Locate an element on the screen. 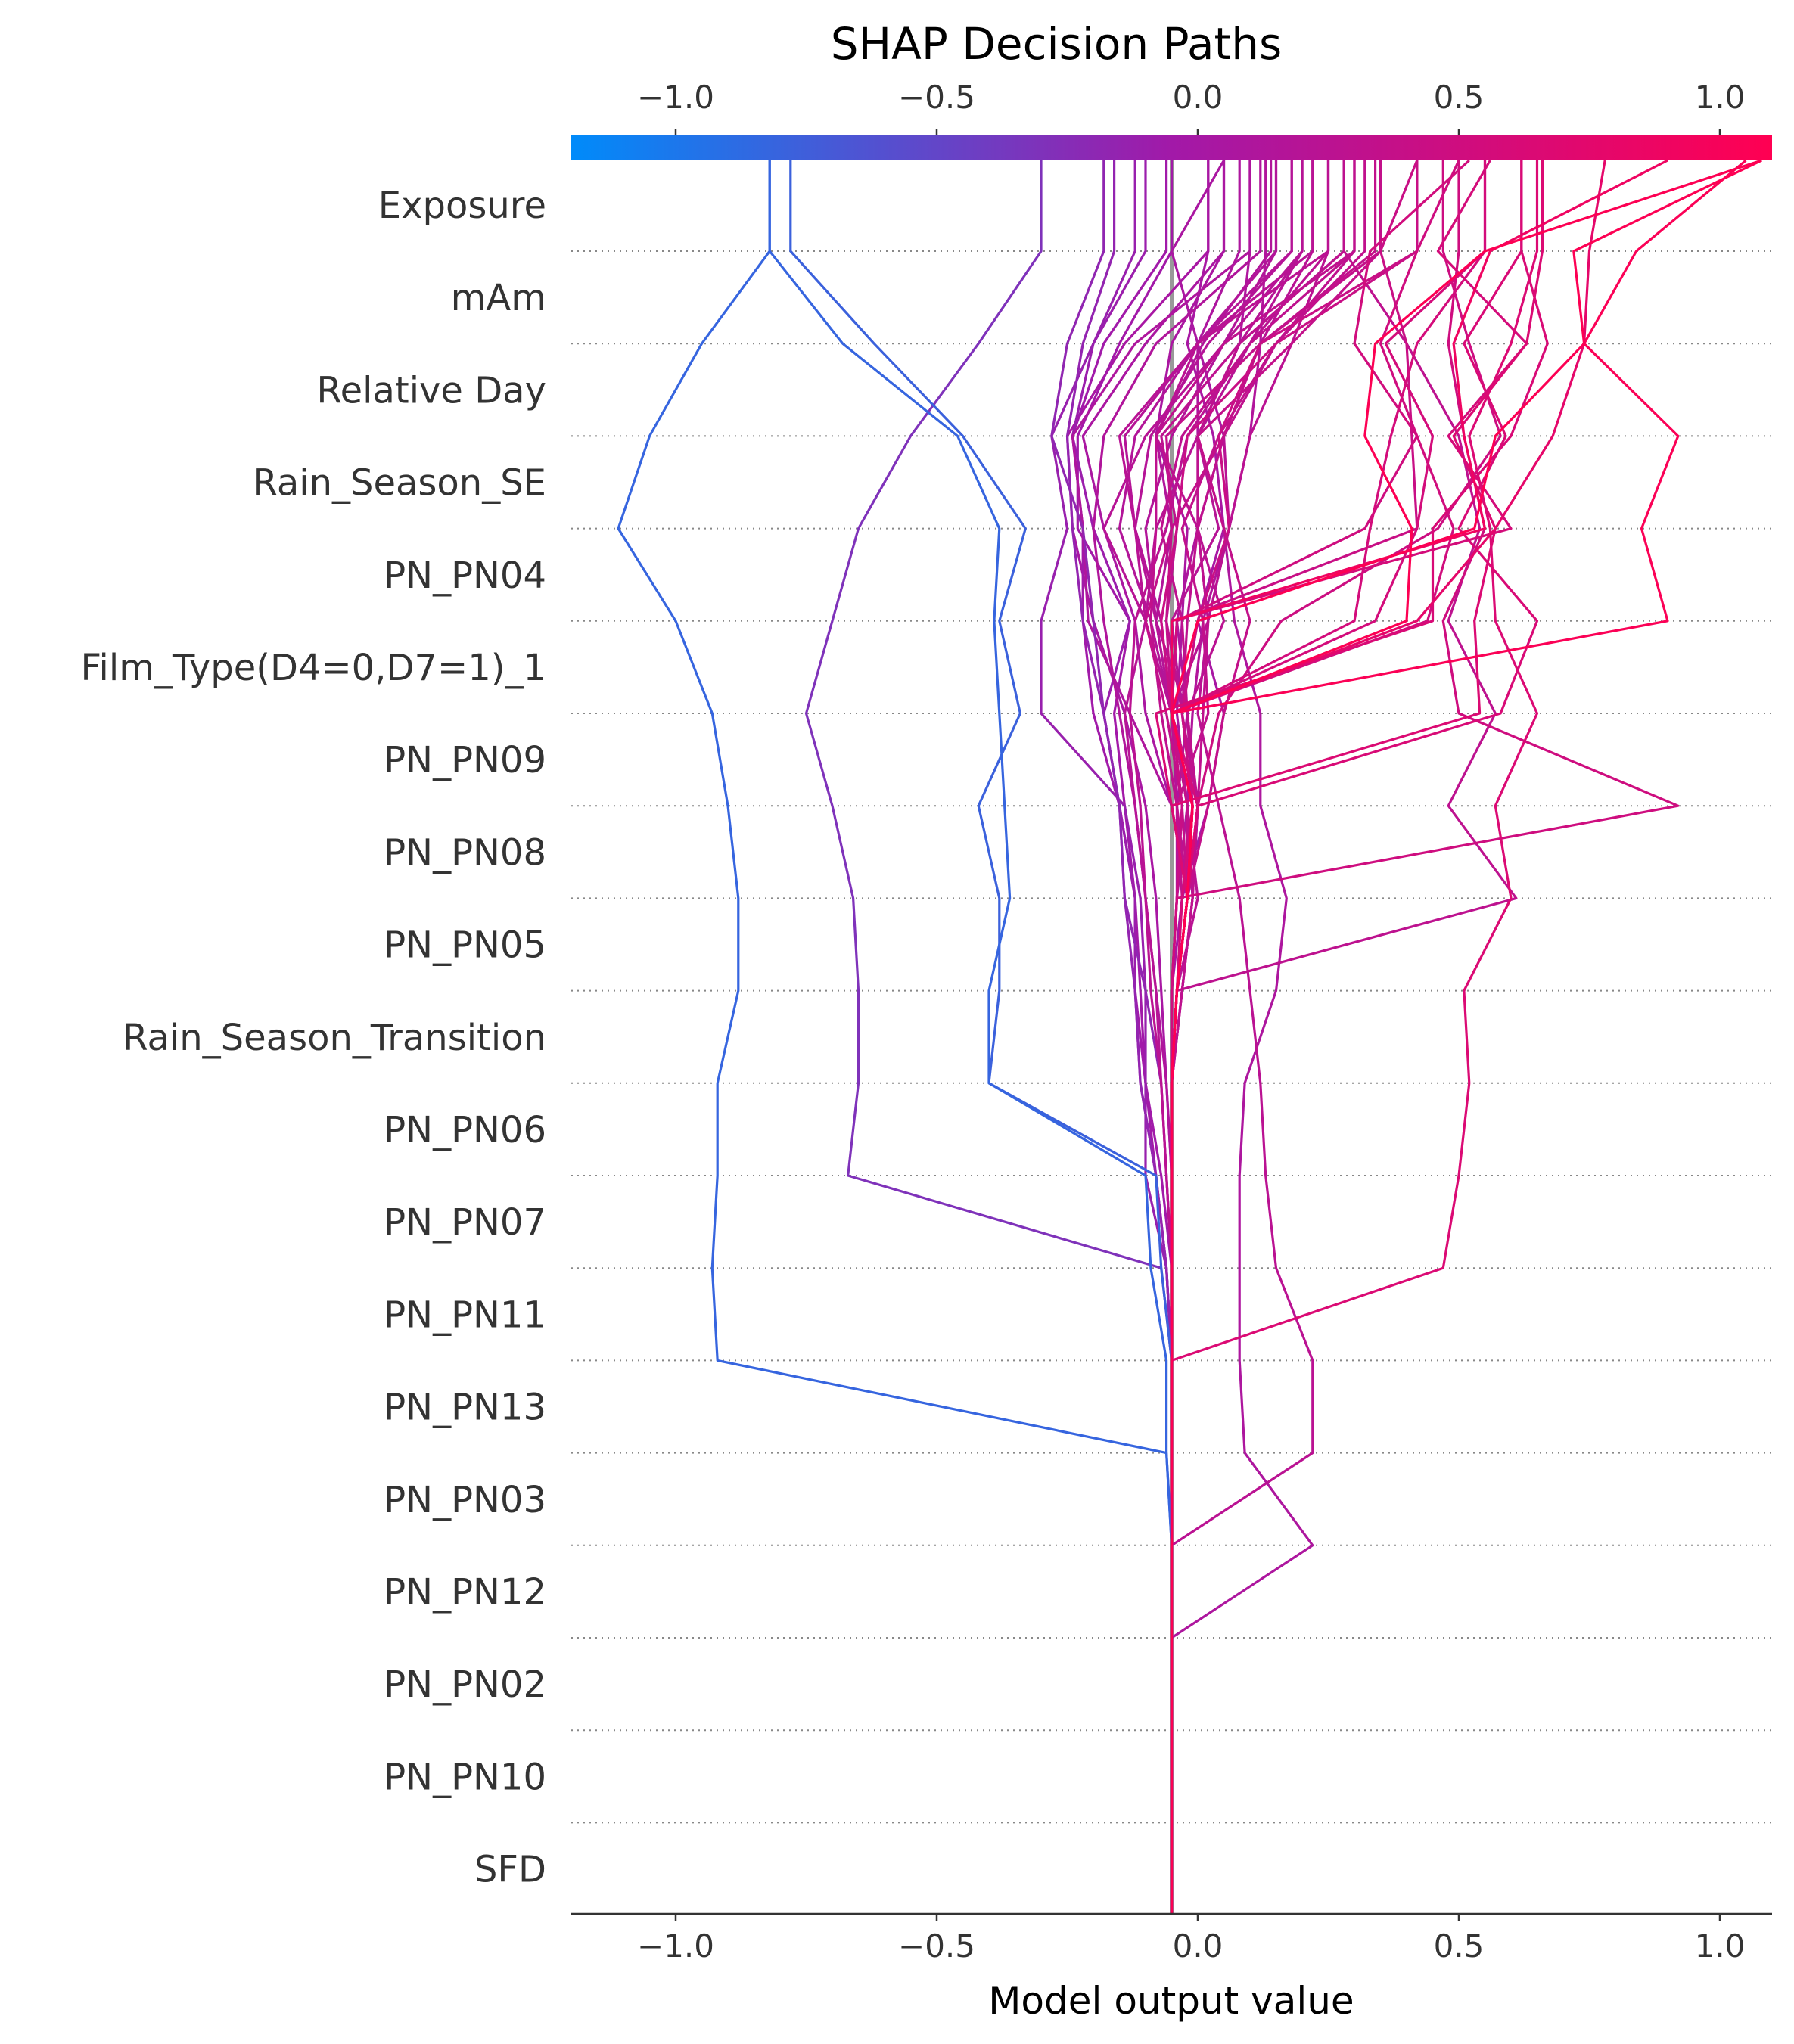  feature-label: PN_PN05 is located at coordinates (465, 945).